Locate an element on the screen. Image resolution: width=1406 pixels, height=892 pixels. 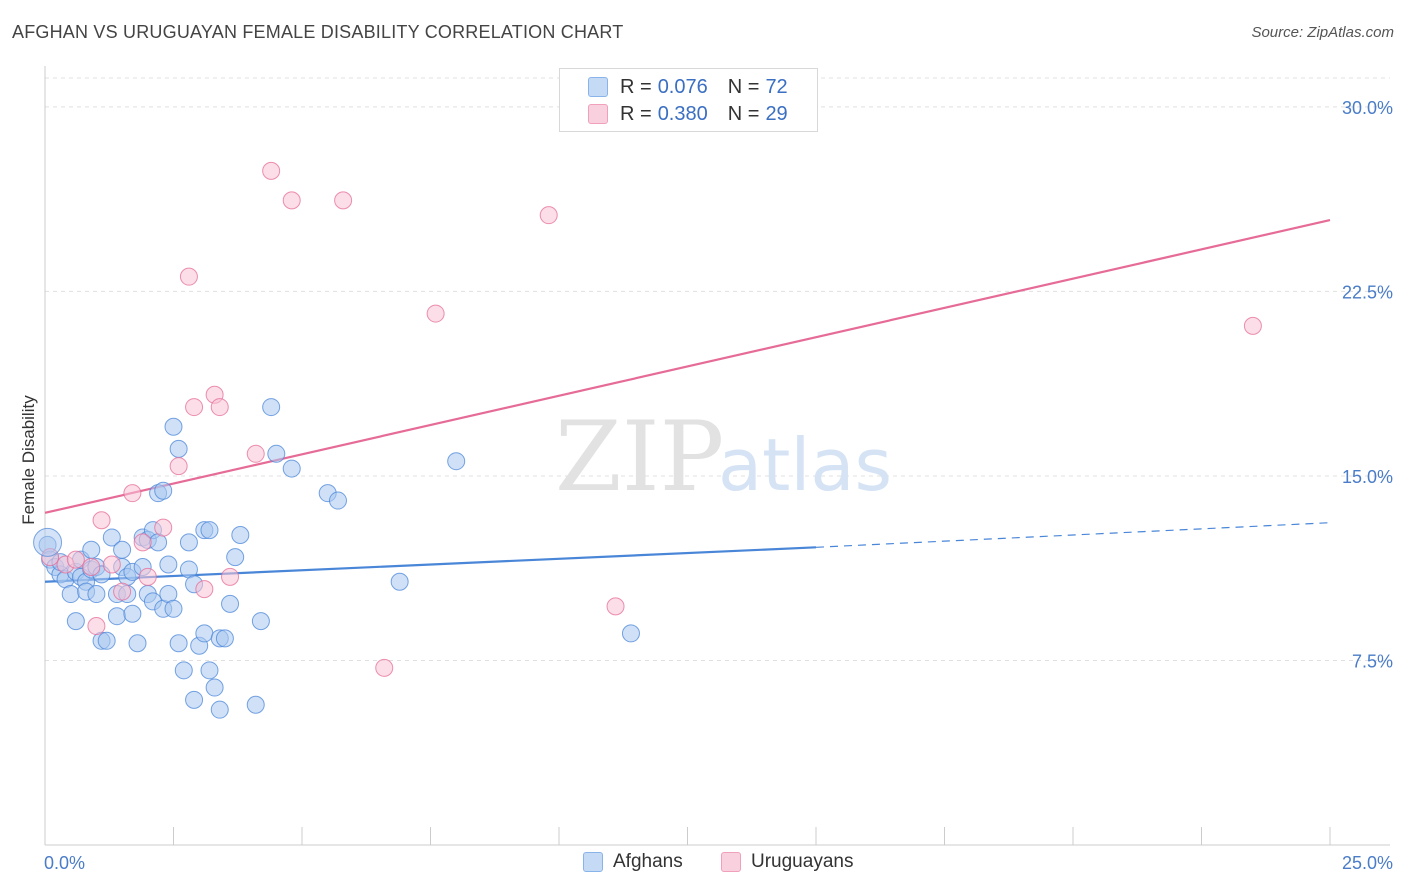
bottom-legend-label-afghans: Afghans is located at coordinates (648, 861).